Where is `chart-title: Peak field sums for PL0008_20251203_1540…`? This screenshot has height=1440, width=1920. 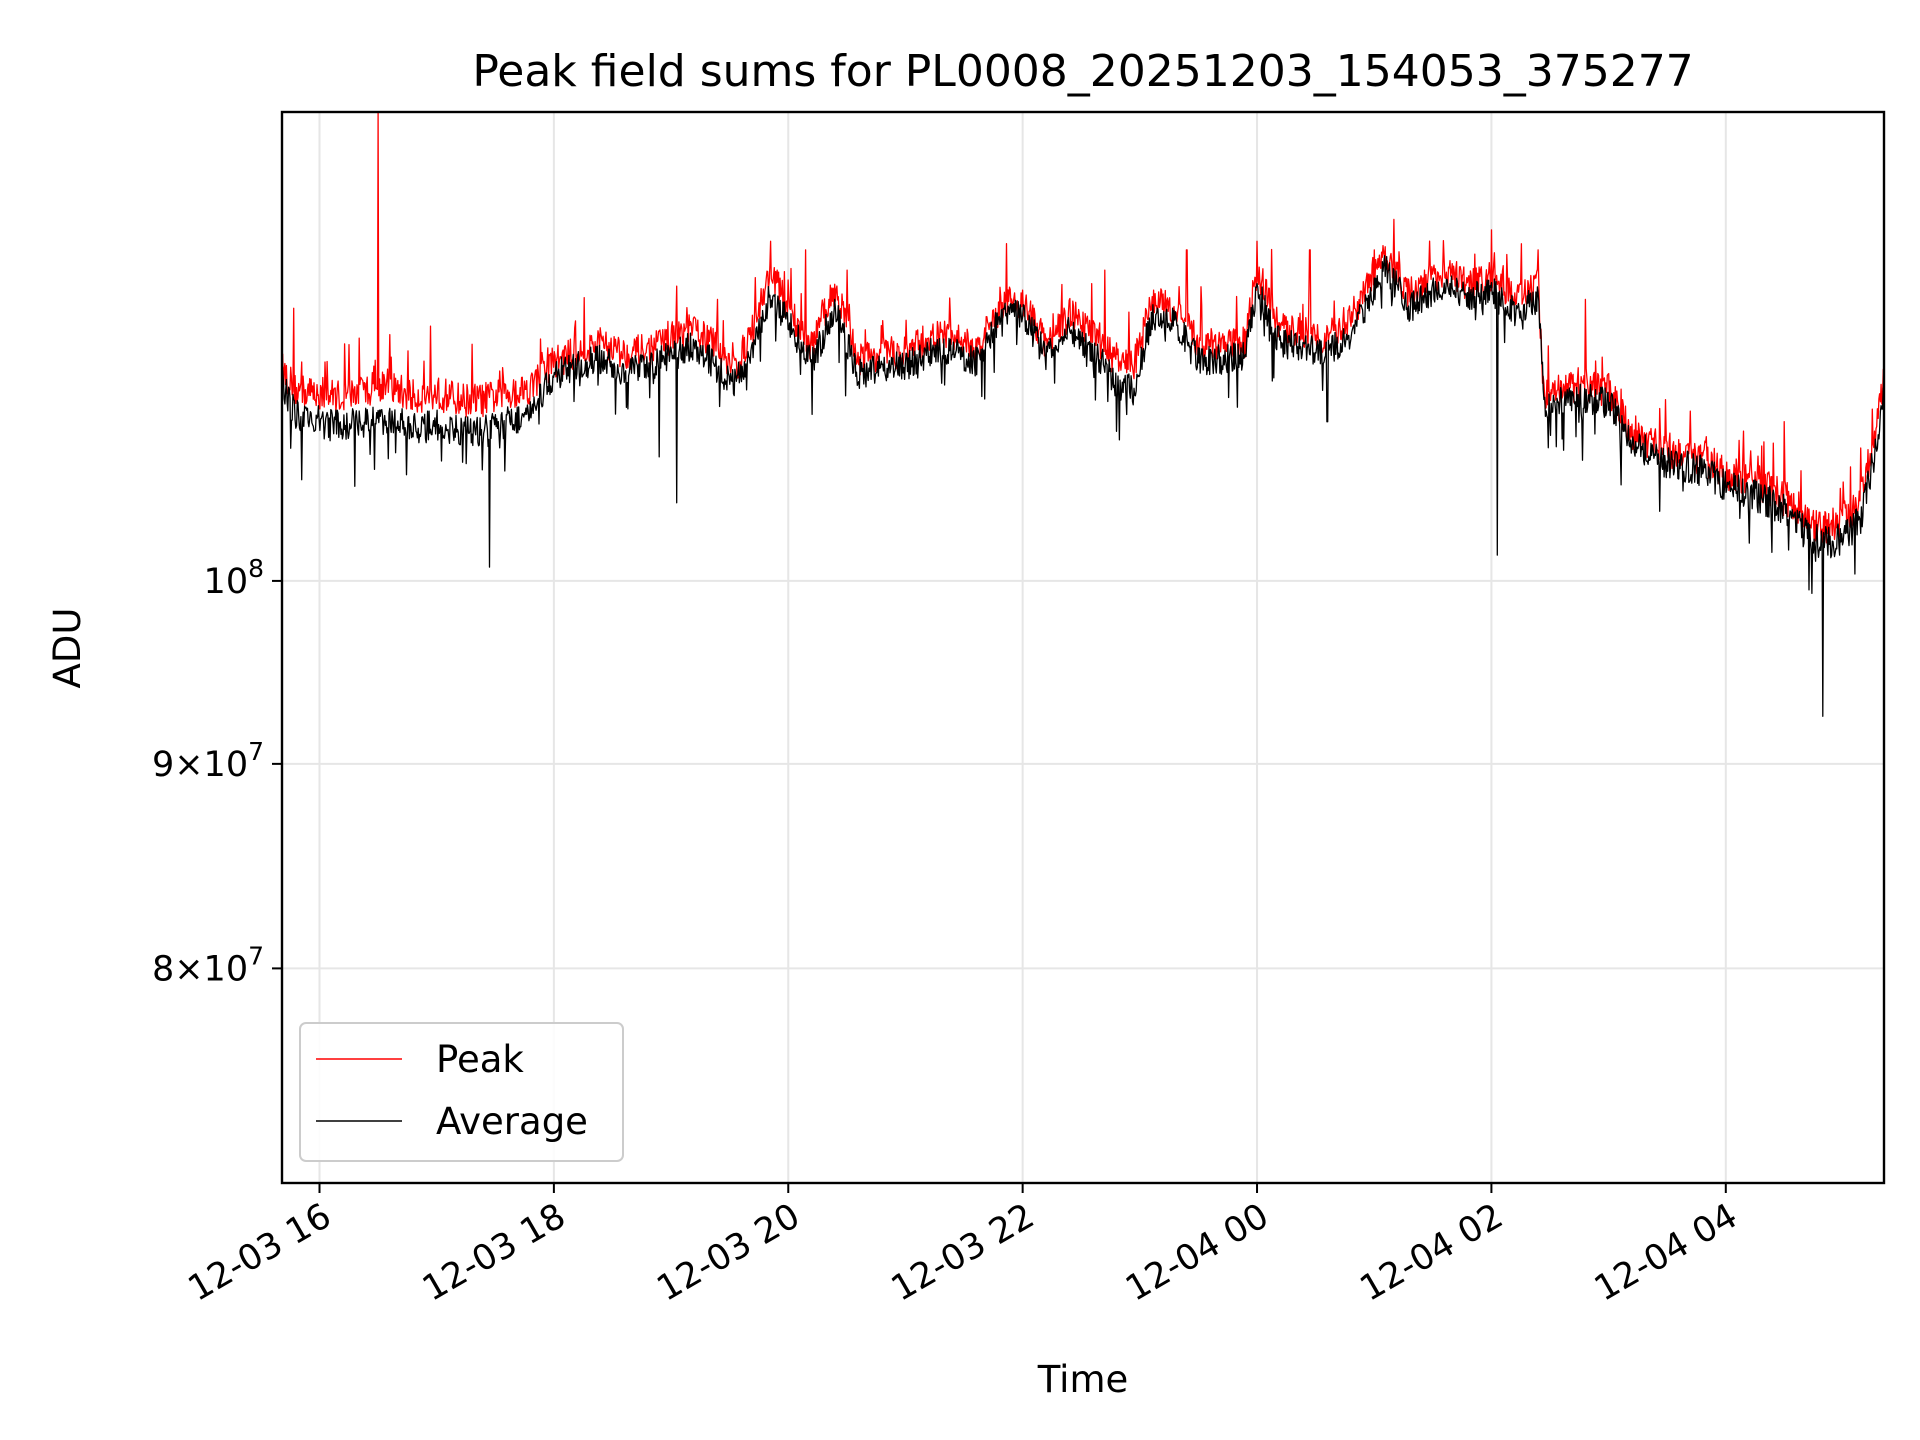
chart-title: Peak field sums for PL0008_20251203_1540… is located at coordinates (1082, 71).